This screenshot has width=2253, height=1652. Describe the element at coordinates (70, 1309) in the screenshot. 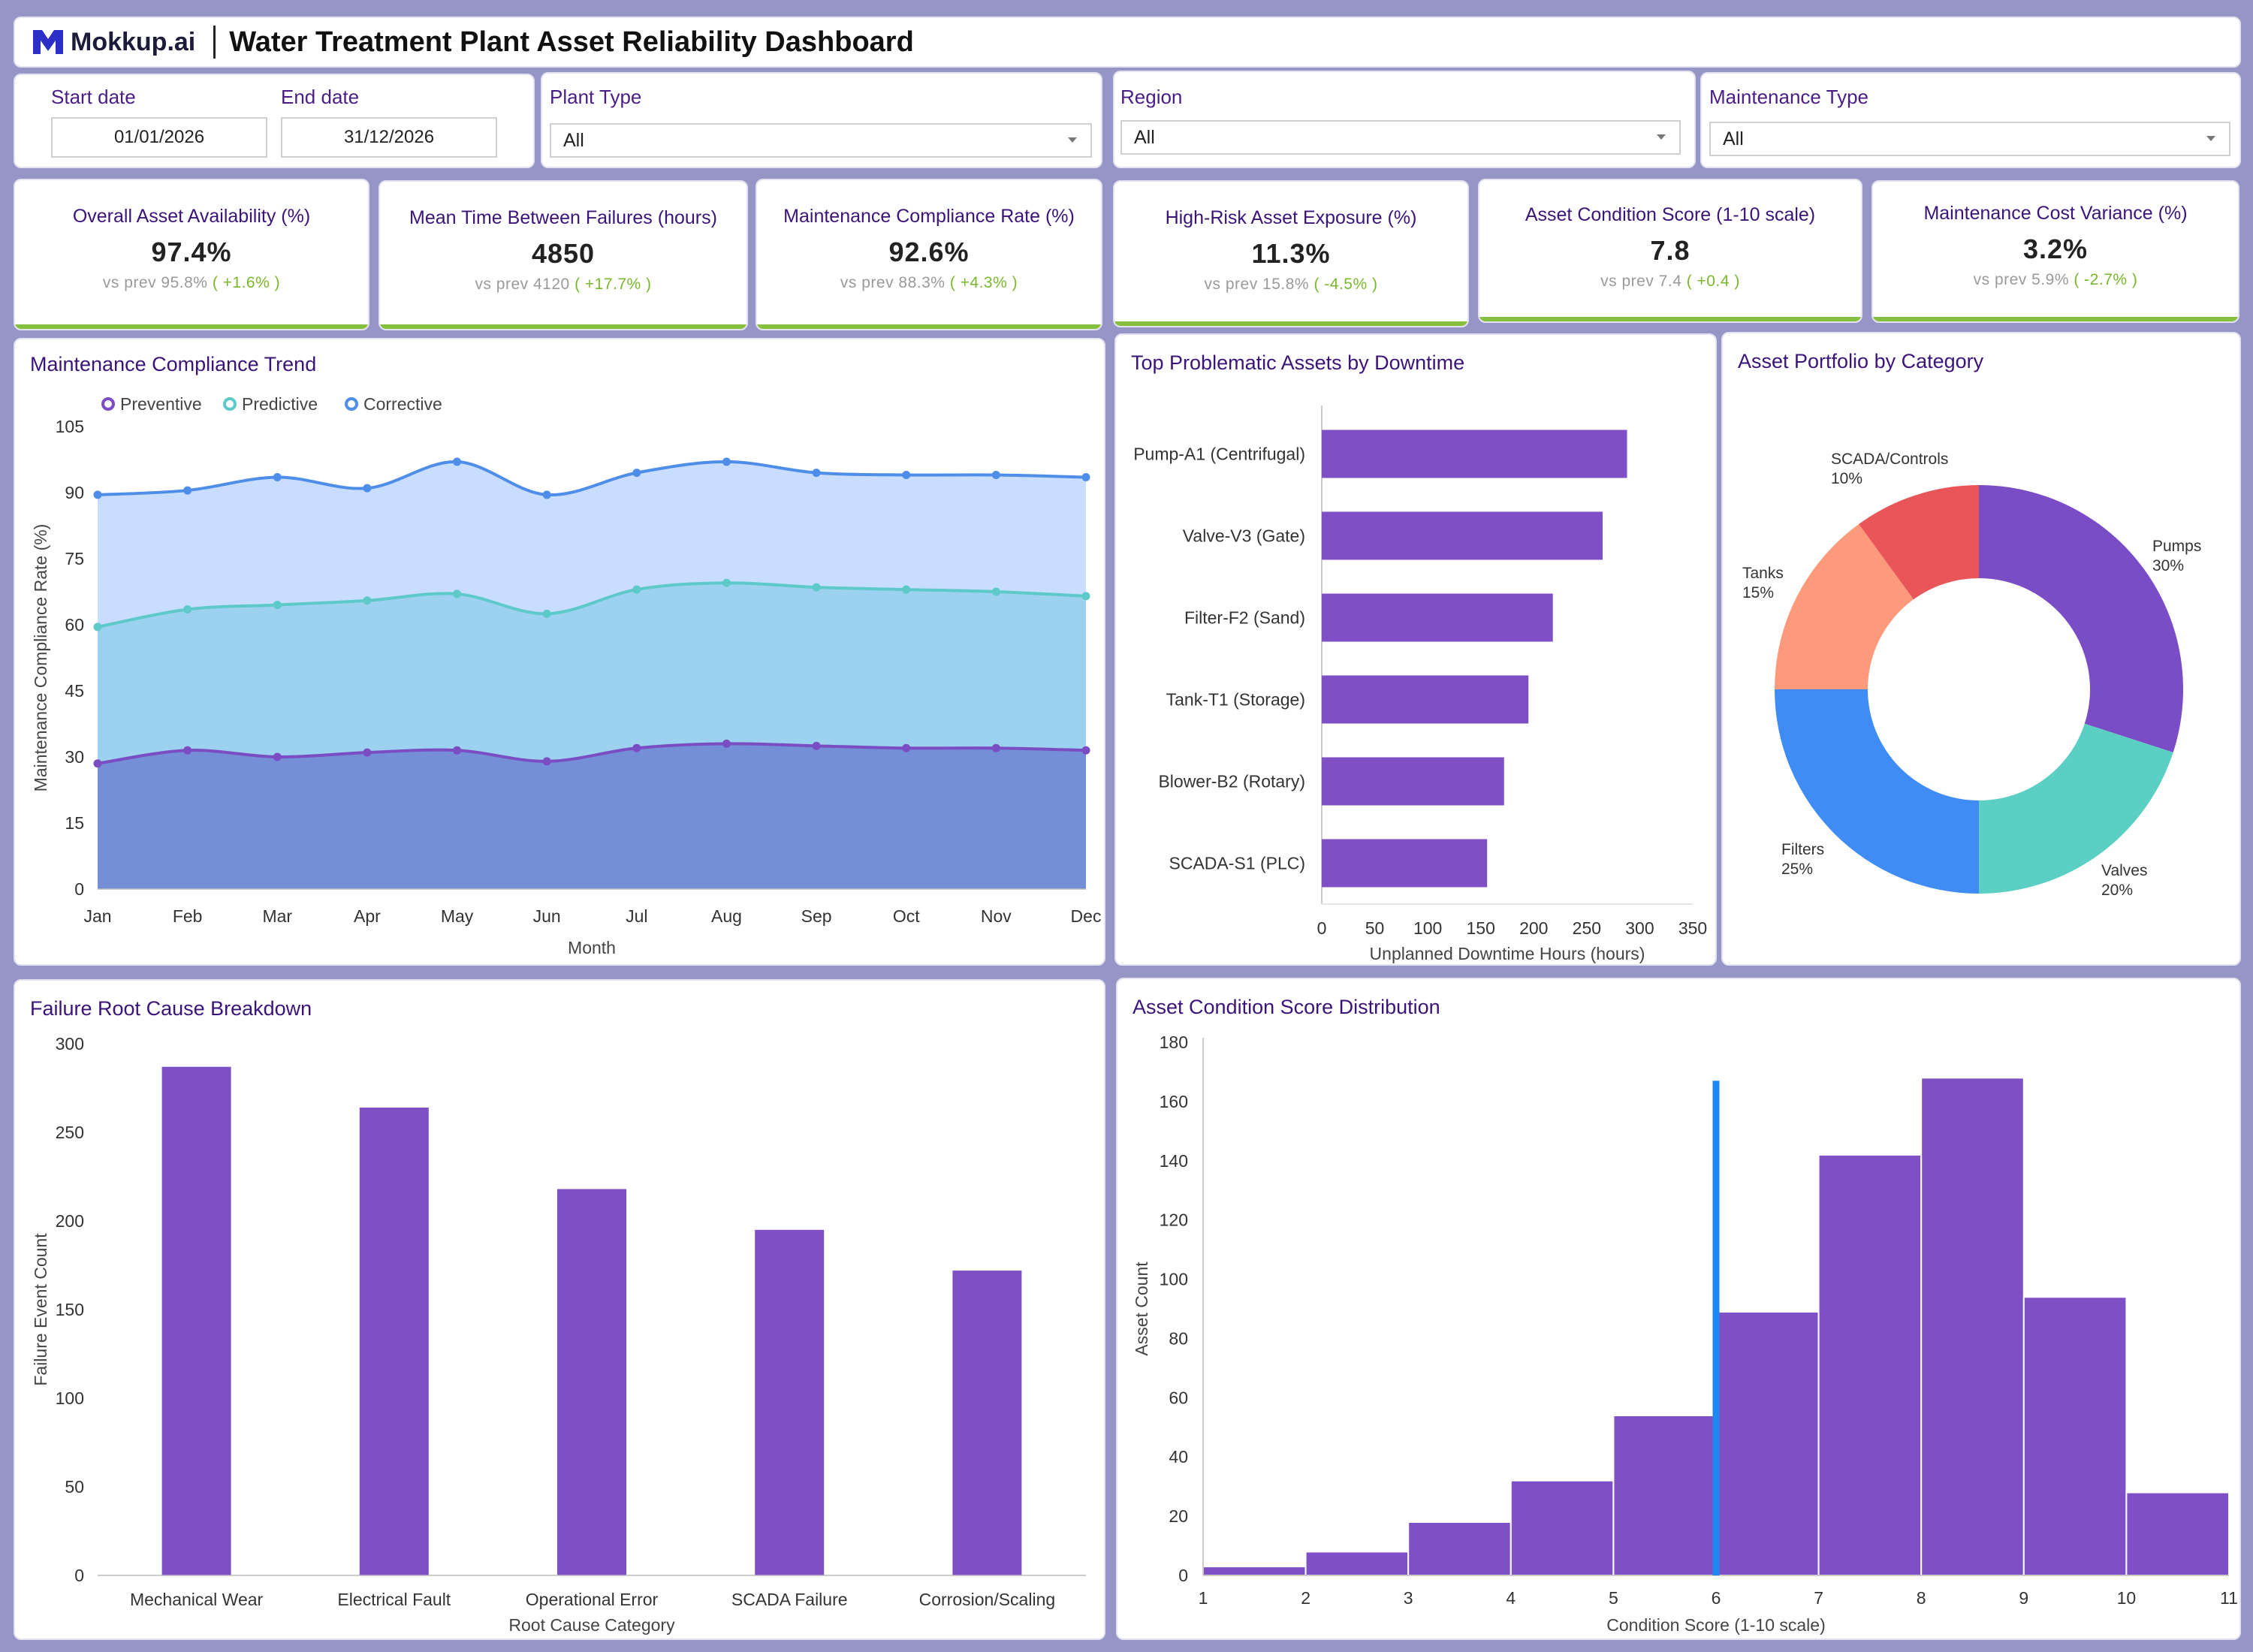

I see `y-tick-label: 150` at that location.